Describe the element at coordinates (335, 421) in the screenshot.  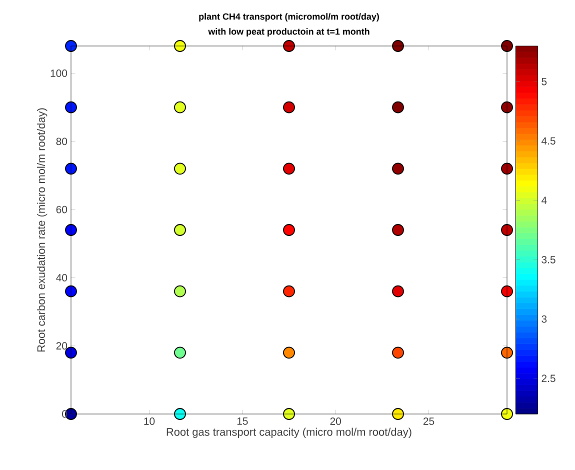
I see `x-tick-label: 20` at that location.